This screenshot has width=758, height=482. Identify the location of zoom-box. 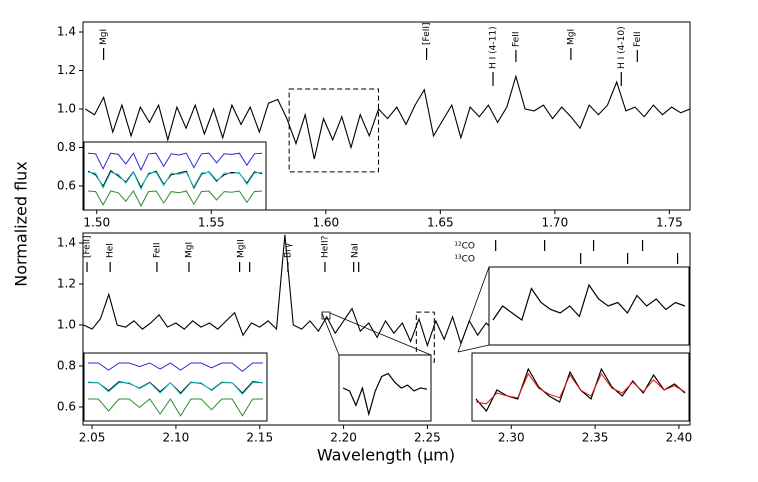
(333, 130).